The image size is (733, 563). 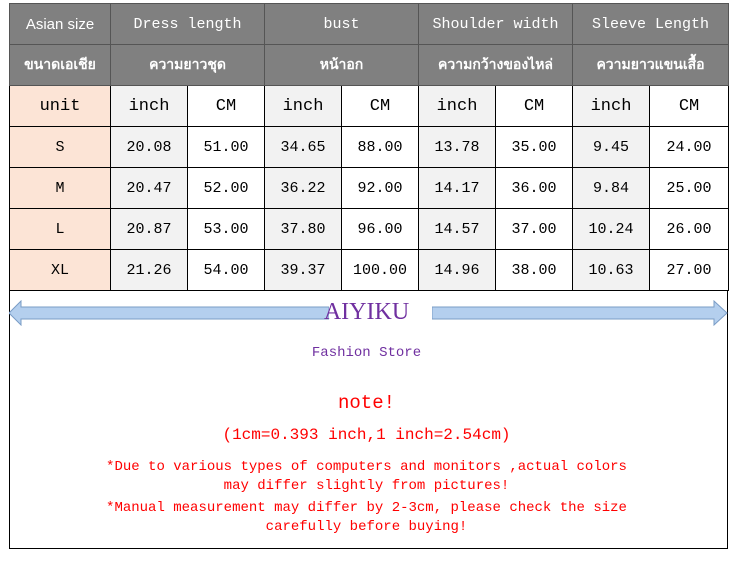 What do you see at coordinates (366, 353) in the screenshot?
I see `store-name: Fashion Store` at bounding box center [366, 353].